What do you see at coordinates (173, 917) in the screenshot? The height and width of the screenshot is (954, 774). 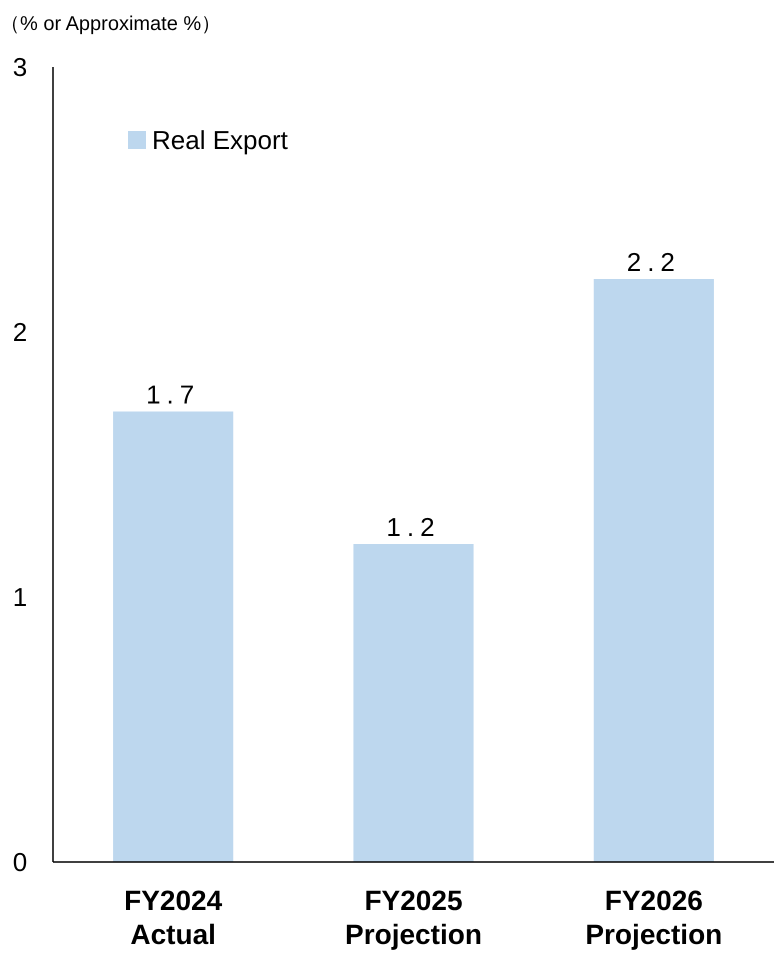 I see `x-tick-label: FY2024 Actual` at bounding box center [173, 917].